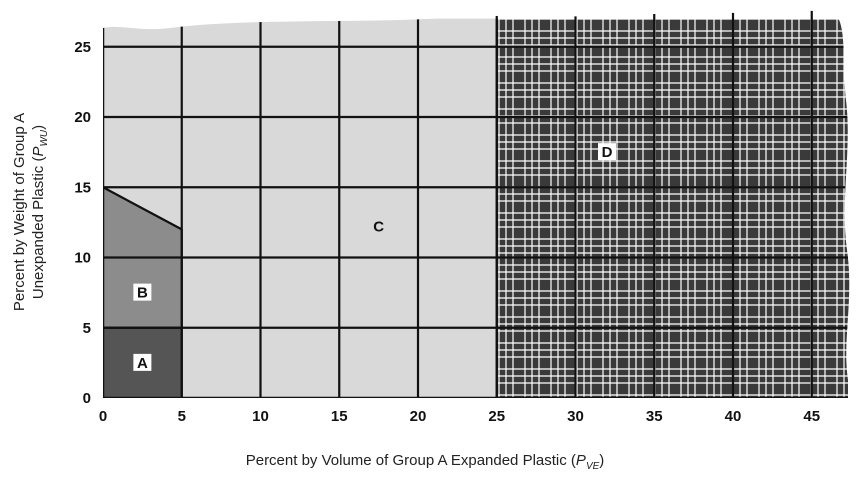 The width and height of the screenshot is (859, 477). I want to click on x-tick-label: 5, so click(182, 416).